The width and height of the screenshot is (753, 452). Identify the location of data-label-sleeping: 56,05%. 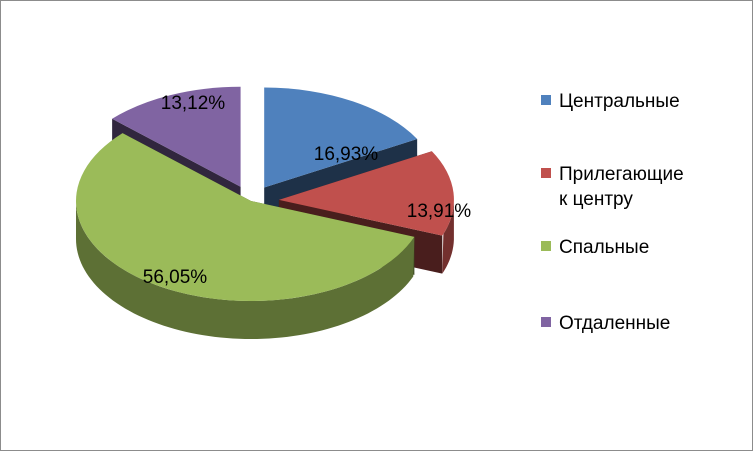
(175, 277).